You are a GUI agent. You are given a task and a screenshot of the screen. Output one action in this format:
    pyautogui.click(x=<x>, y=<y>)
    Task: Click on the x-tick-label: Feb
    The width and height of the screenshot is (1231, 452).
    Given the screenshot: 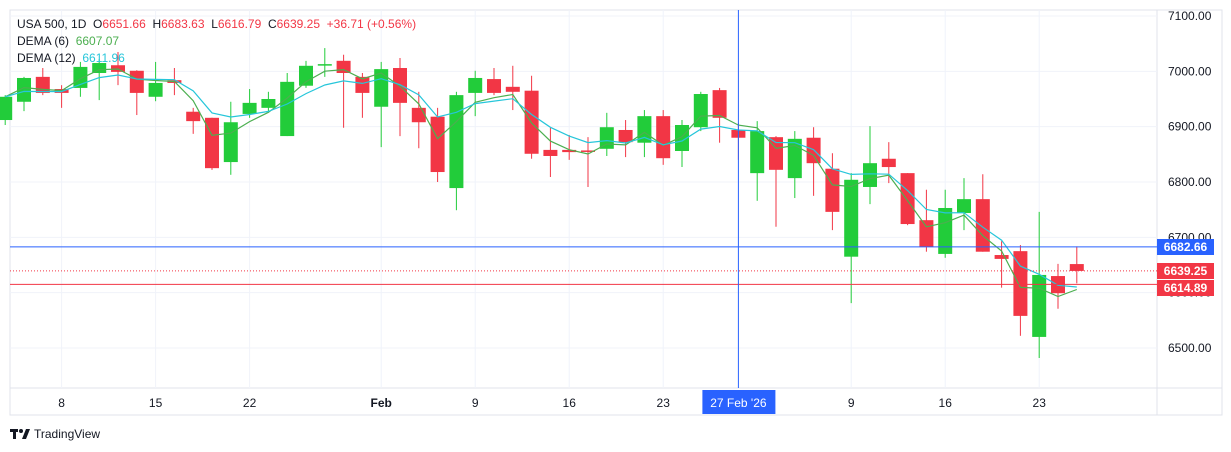 What is the action you would take?
    pyautogui.click(x=381, y=403)
    